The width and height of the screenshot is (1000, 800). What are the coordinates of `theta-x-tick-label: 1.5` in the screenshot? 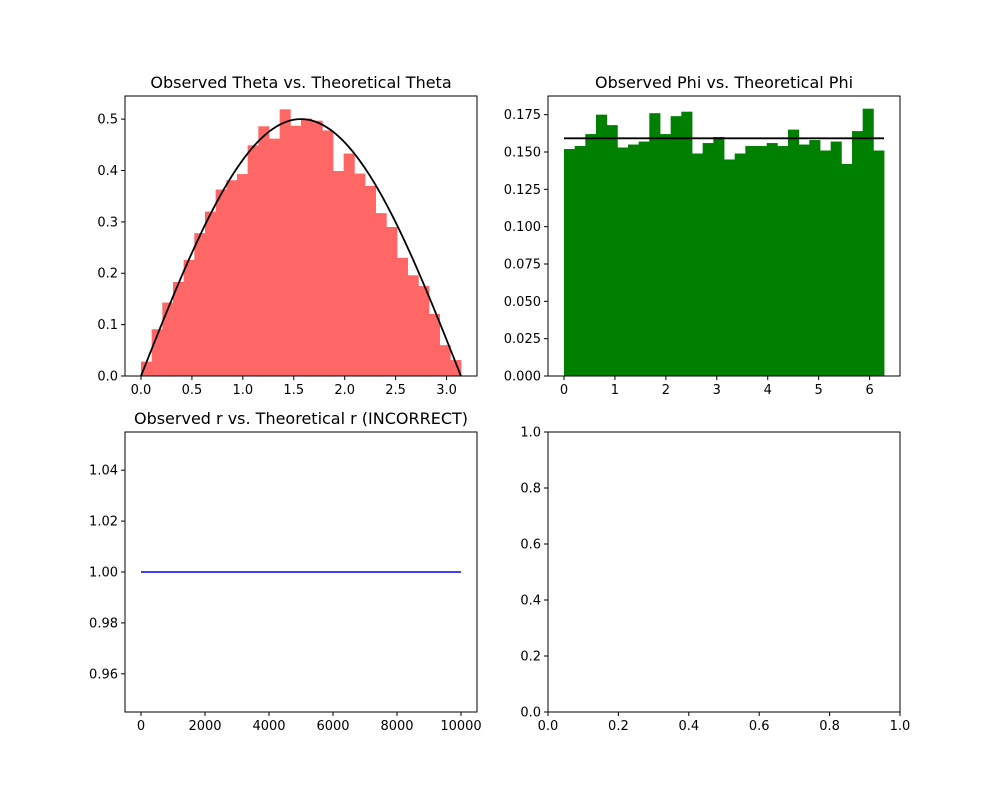 It's located at (293, 390).